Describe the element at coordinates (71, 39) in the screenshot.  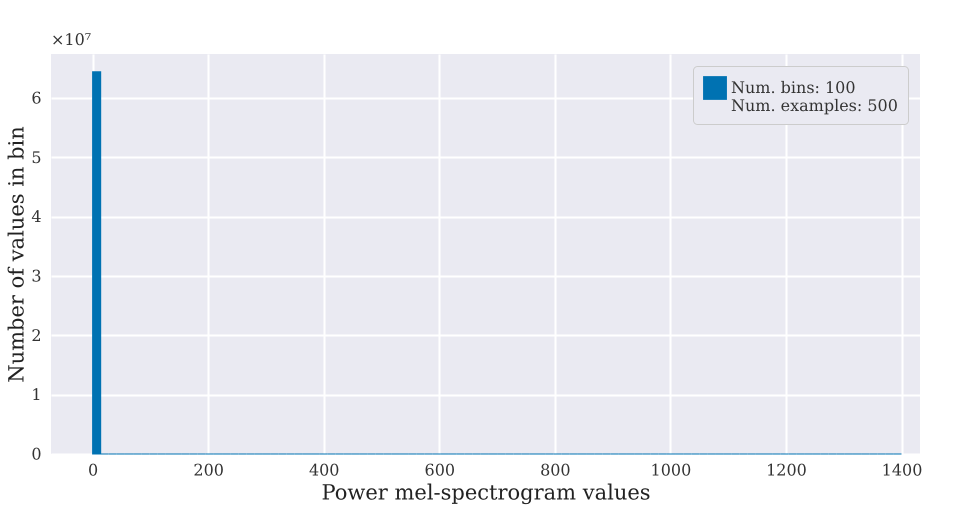
I see `text: ×10⁷` at that location.